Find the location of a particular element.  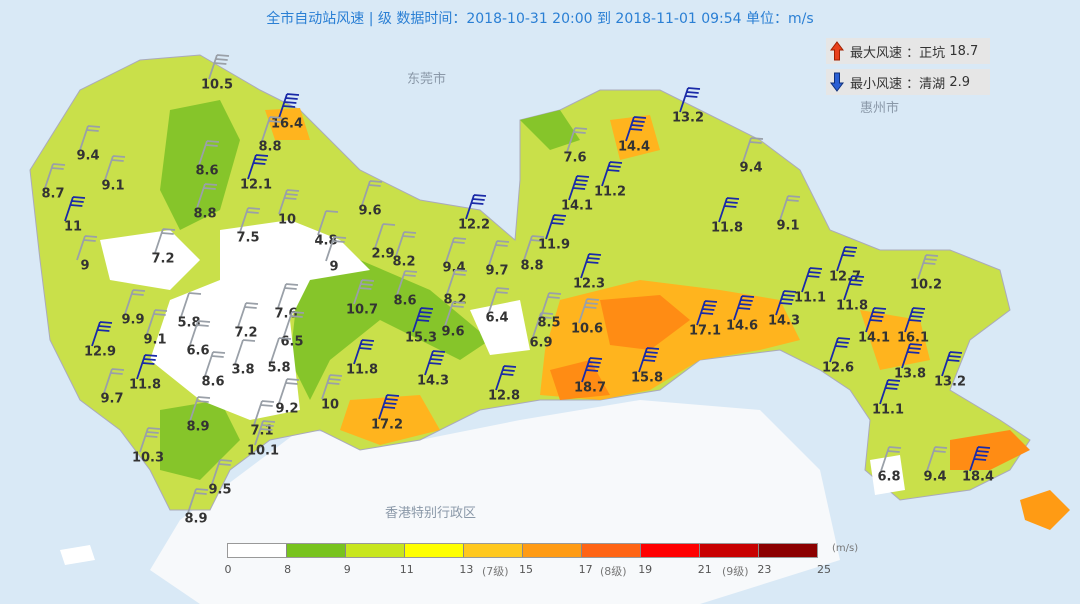

scale-tick: 9 is located at coordinates (347, 569).